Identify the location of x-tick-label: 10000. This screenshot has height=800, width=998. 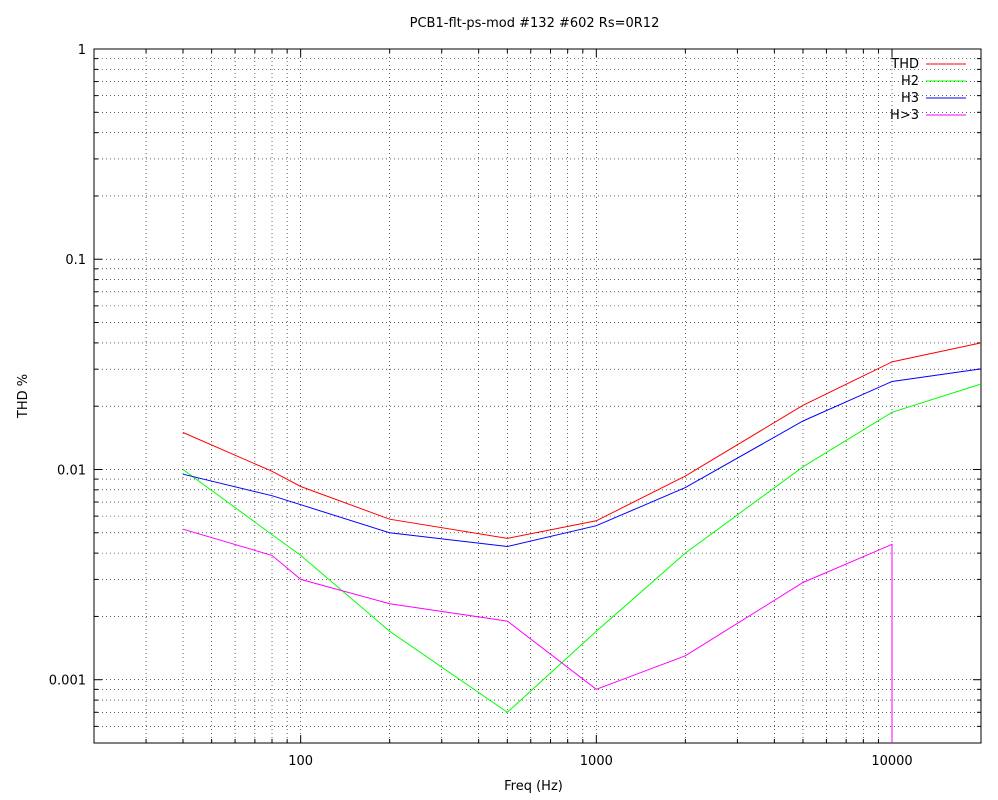
(891, 761).